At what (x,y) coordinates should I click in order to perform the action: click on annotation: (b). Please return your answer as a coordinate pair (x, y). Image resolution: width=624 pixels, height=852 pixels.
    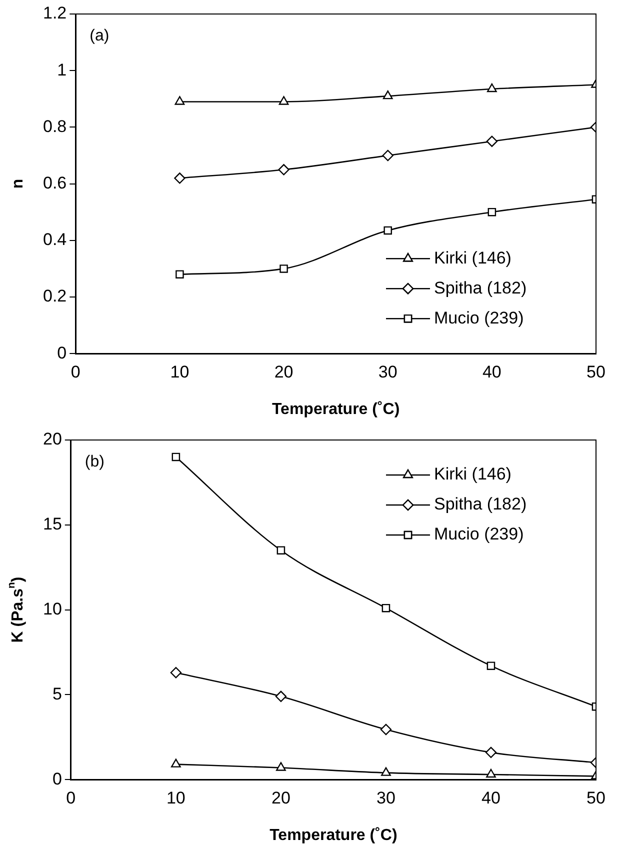
    Looking at the image, I should click on (94, 461).